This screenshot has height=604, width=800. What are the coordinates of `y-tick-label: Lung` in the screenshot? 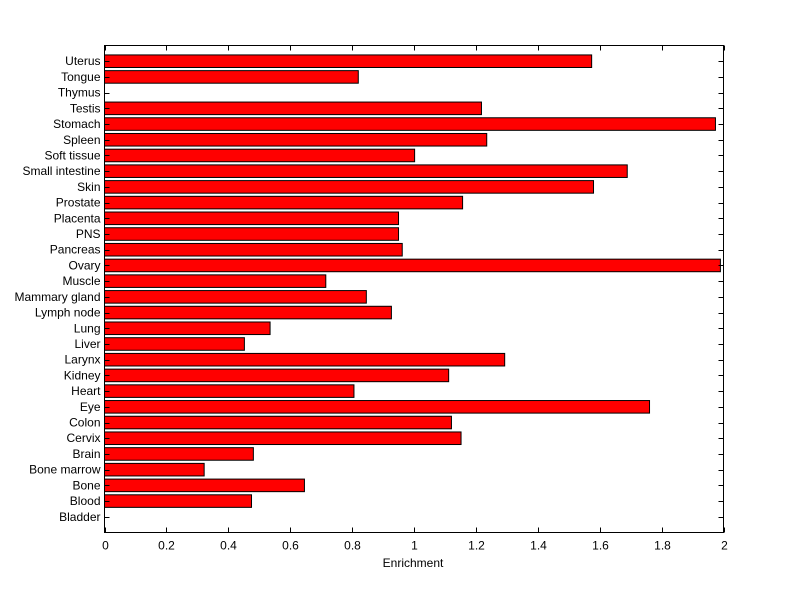 It's located at (87, 328).